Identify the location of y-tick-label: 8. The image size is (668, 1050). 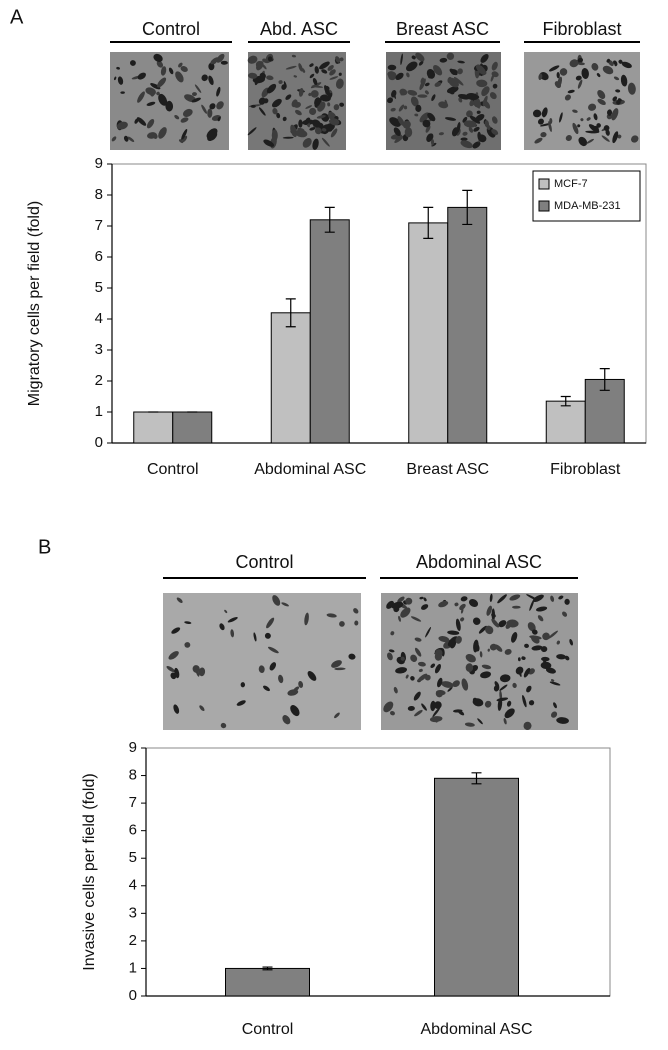
(99, 194).